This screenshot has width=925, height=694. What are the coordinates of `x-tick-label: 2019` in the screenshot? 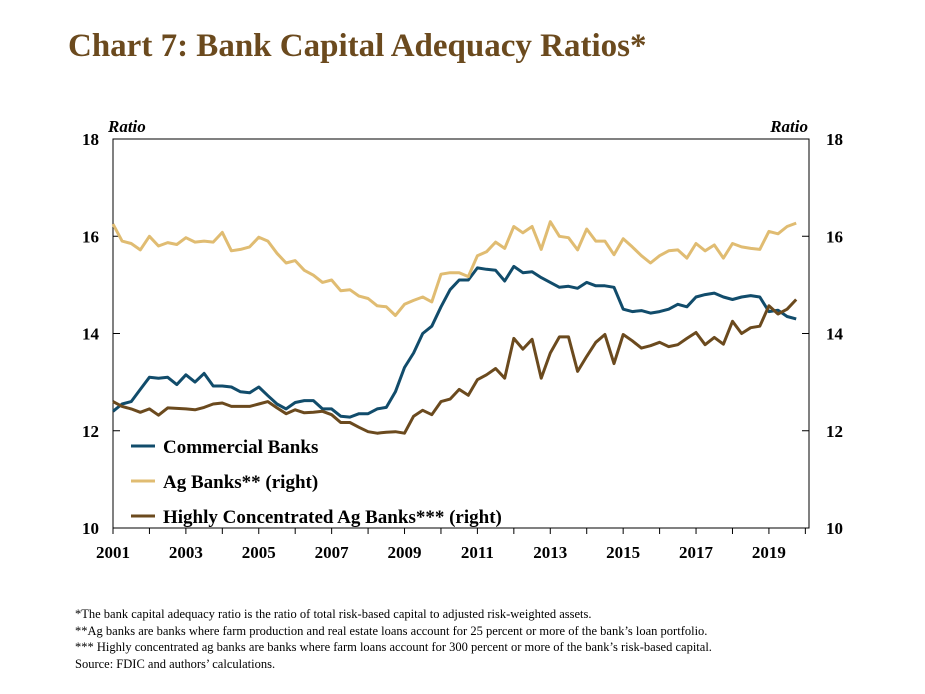 It's located at (769, 552).